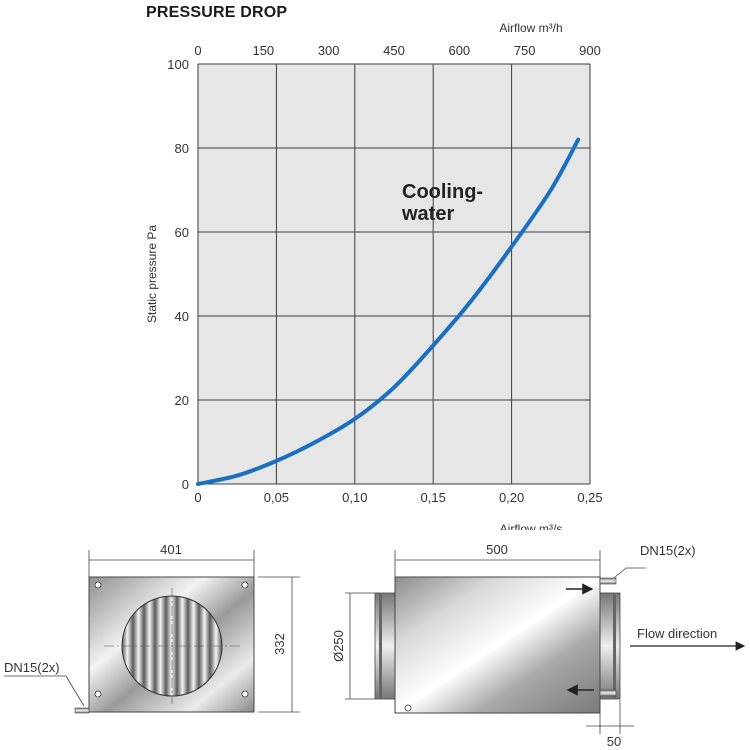 The image size is (750, 750). I want to click on x-tick-label: 0,20, so click(511, 497).